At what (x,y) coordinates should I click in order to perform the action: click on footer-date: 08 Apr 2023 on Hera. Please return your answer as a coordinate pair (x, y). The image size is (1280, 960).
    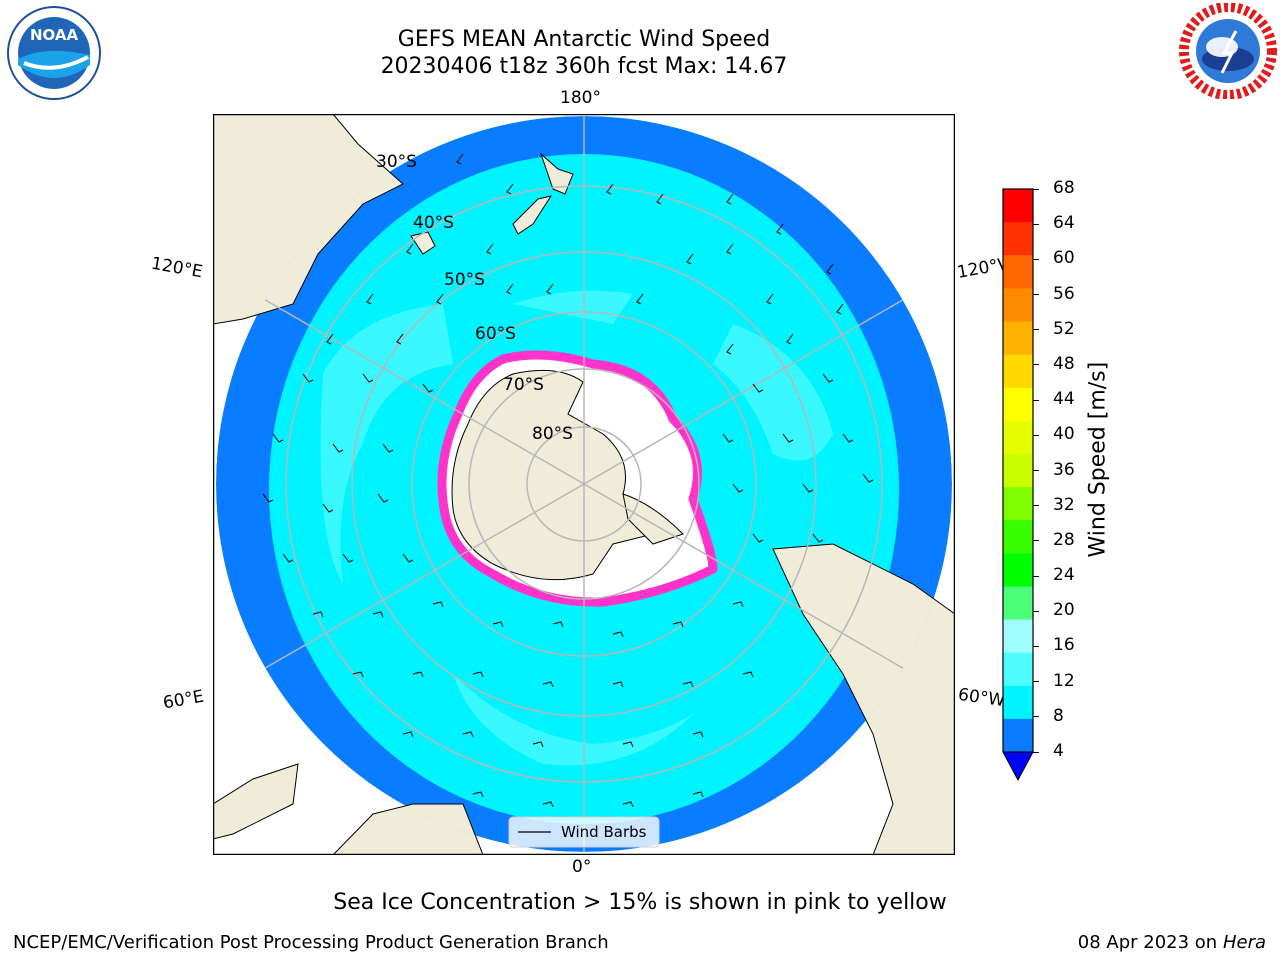
    Looking at the image, I should click on (1172, 942).